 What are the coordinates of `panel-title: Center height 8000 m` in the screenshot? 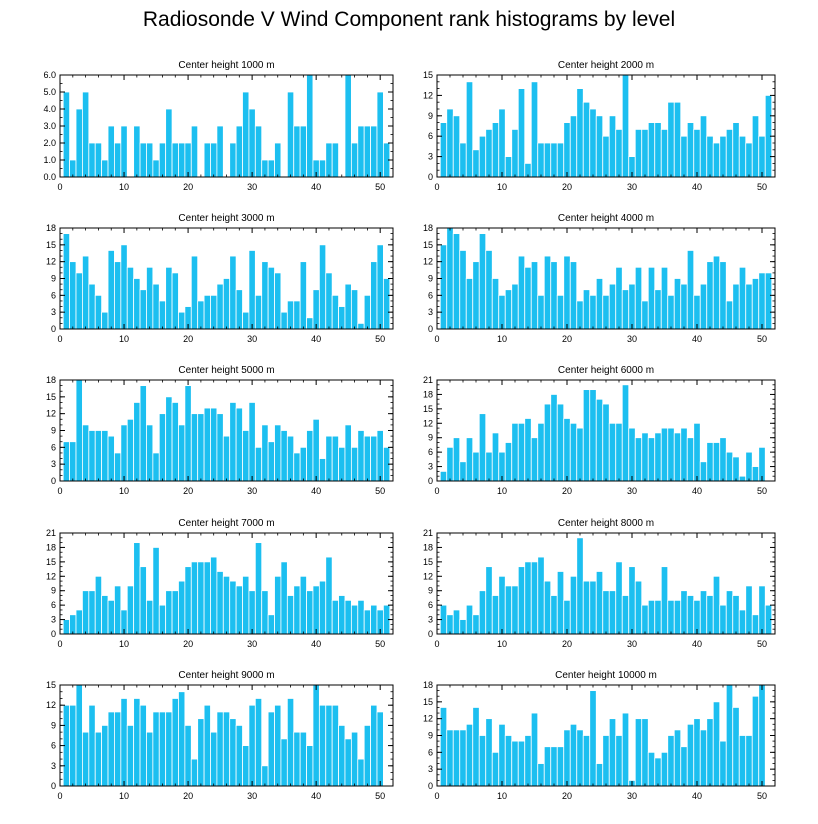 It's located at (606, 523).